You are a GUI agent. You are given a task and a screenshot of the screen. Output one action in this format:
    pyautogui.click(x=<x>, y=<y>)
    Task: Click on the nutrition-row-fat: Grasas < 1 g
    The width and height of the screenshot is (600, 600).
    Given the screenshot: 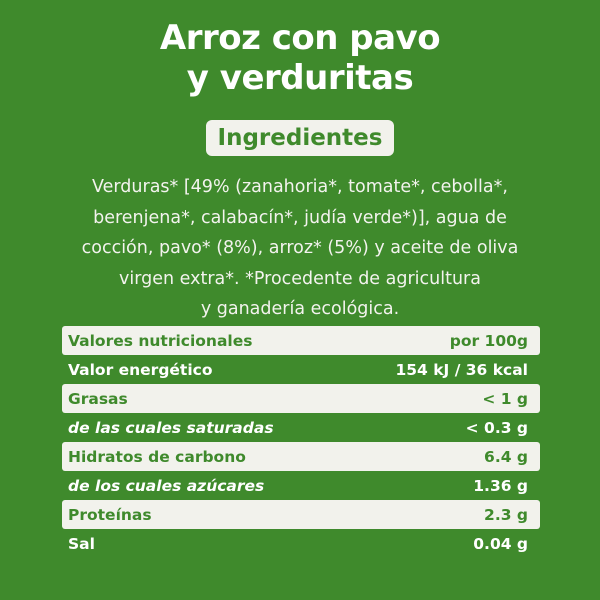 What is the action you would take?
    pyautogui.click(x=301, y=398)
    